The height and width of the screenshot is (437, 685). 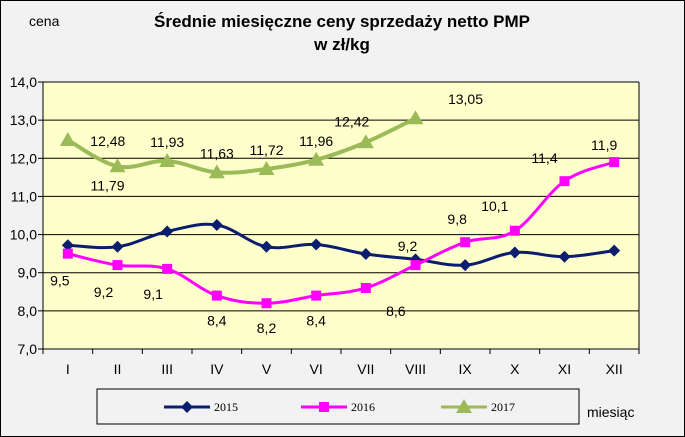 What do you see at coordinates (167, 142) in the screenshot?
I see `data-label-2017: 11,93` at bounding box center [167, 142].